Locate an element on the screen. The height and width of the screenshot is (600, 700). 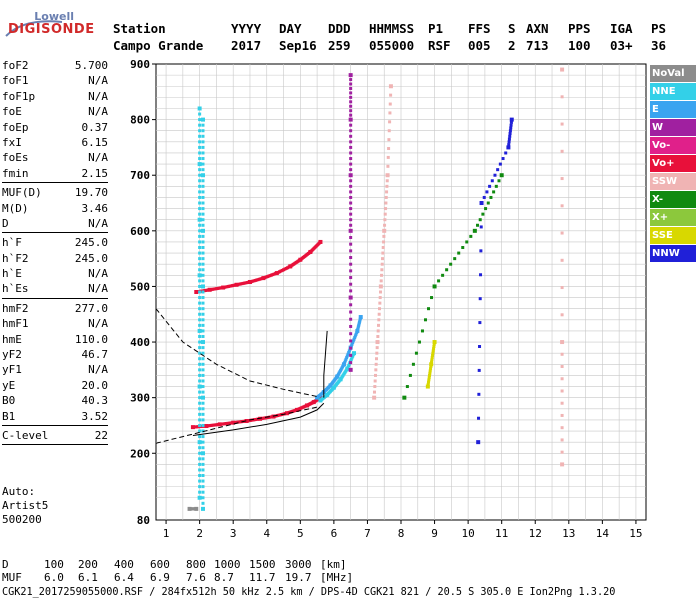
y-tick-label: 500 is located at coordinates (140, 286).